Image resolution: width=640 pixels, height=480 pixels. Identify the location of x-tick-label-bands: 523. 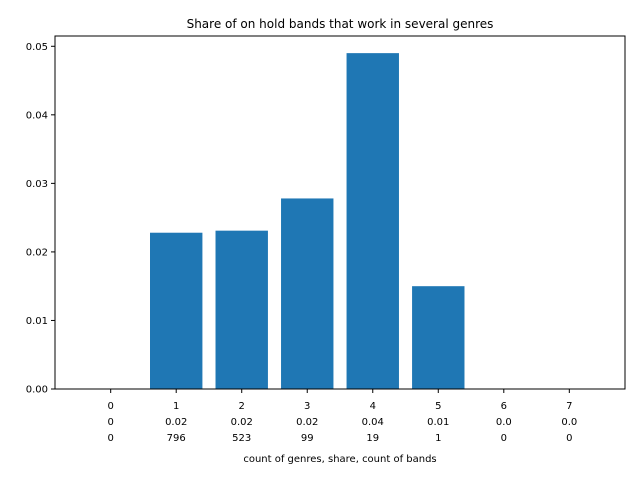
(241, 438).